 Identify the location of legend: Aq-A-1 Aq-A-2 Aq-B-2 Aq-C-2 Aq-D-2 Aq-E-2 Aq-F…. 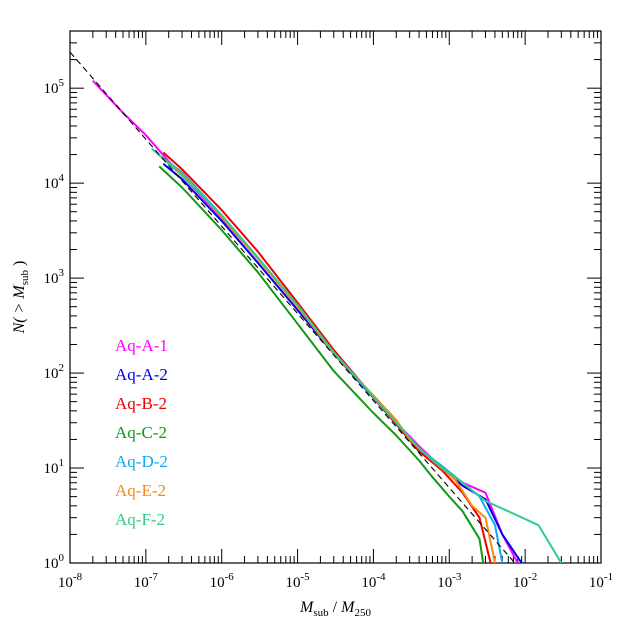
(141, 432).